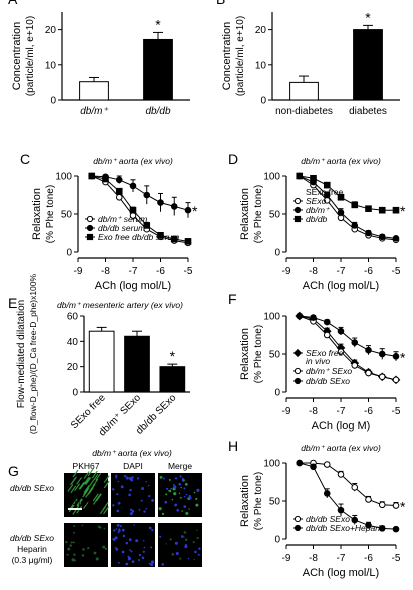 The width and height of the screenshot is (413, 590). I want to click on x-tick-label: -5, so click(396, 271).